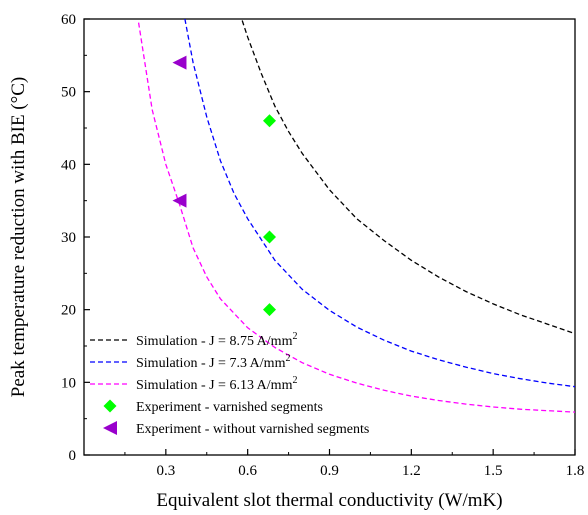 The width and height of the screenshot is (588, 515). I want to click on legend-marker-unvarnished, so click(110, 428).